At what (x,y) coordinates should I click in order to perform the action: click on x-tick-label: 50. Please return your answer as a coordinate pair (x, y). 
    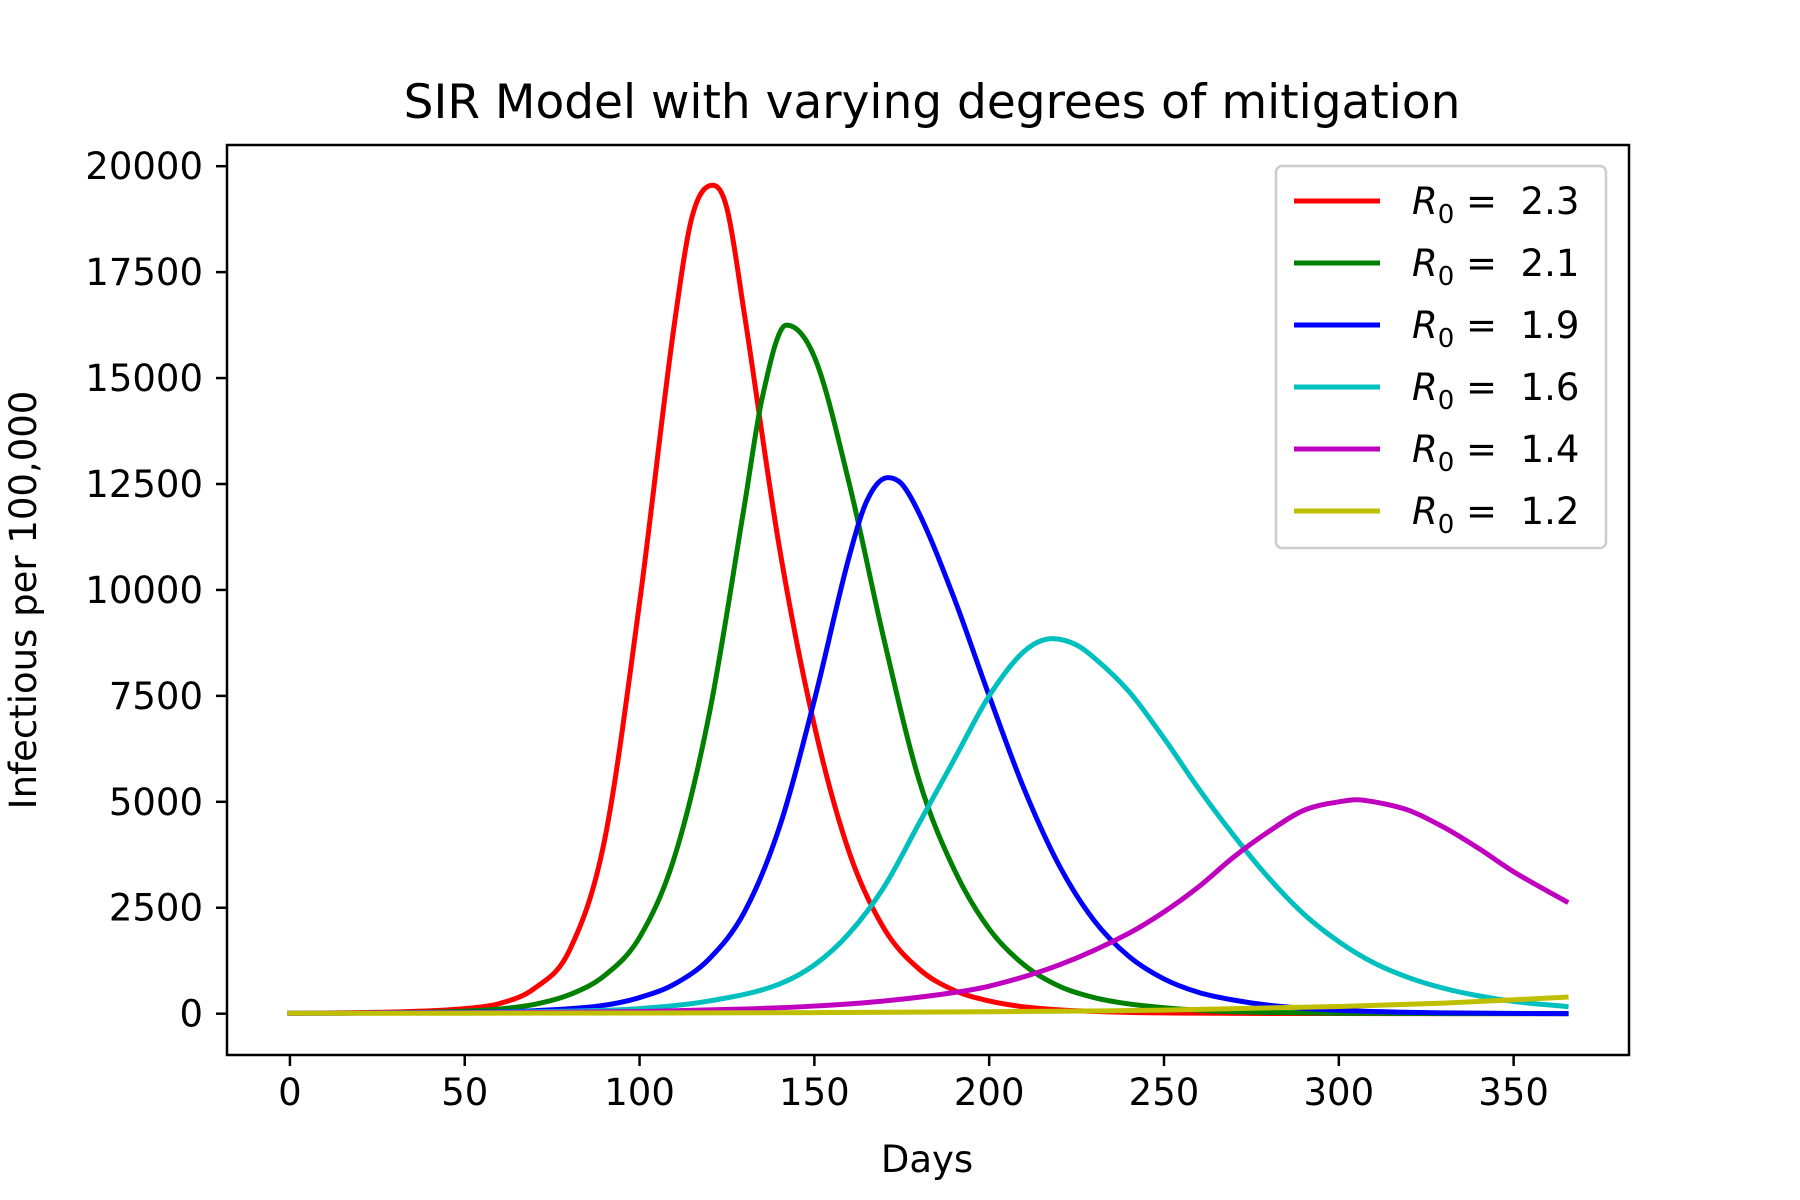
    Looking at the image, I should click on (464, 1092).